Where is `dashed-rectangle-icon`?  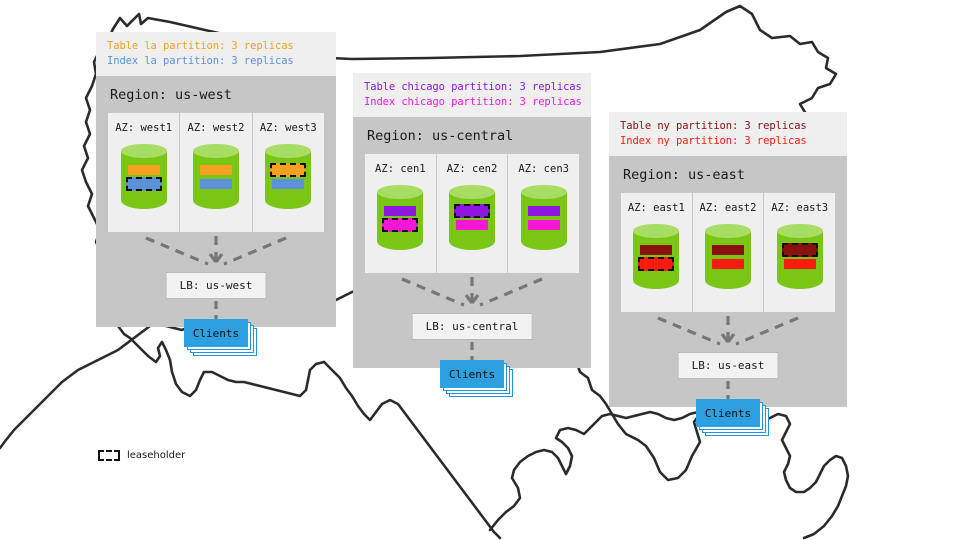 dashed-rectangle-icon is located at coordinates (109, 455).